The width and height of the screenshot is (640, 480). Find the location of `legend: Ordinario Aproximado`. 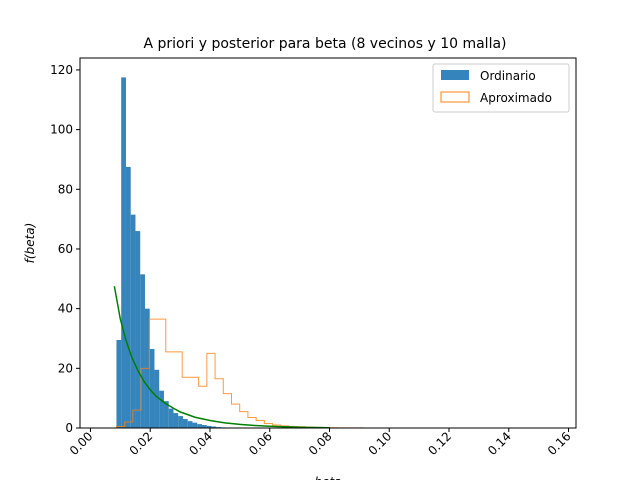

legend: Ordinario Aproximado is located at coordinates (501, 88).